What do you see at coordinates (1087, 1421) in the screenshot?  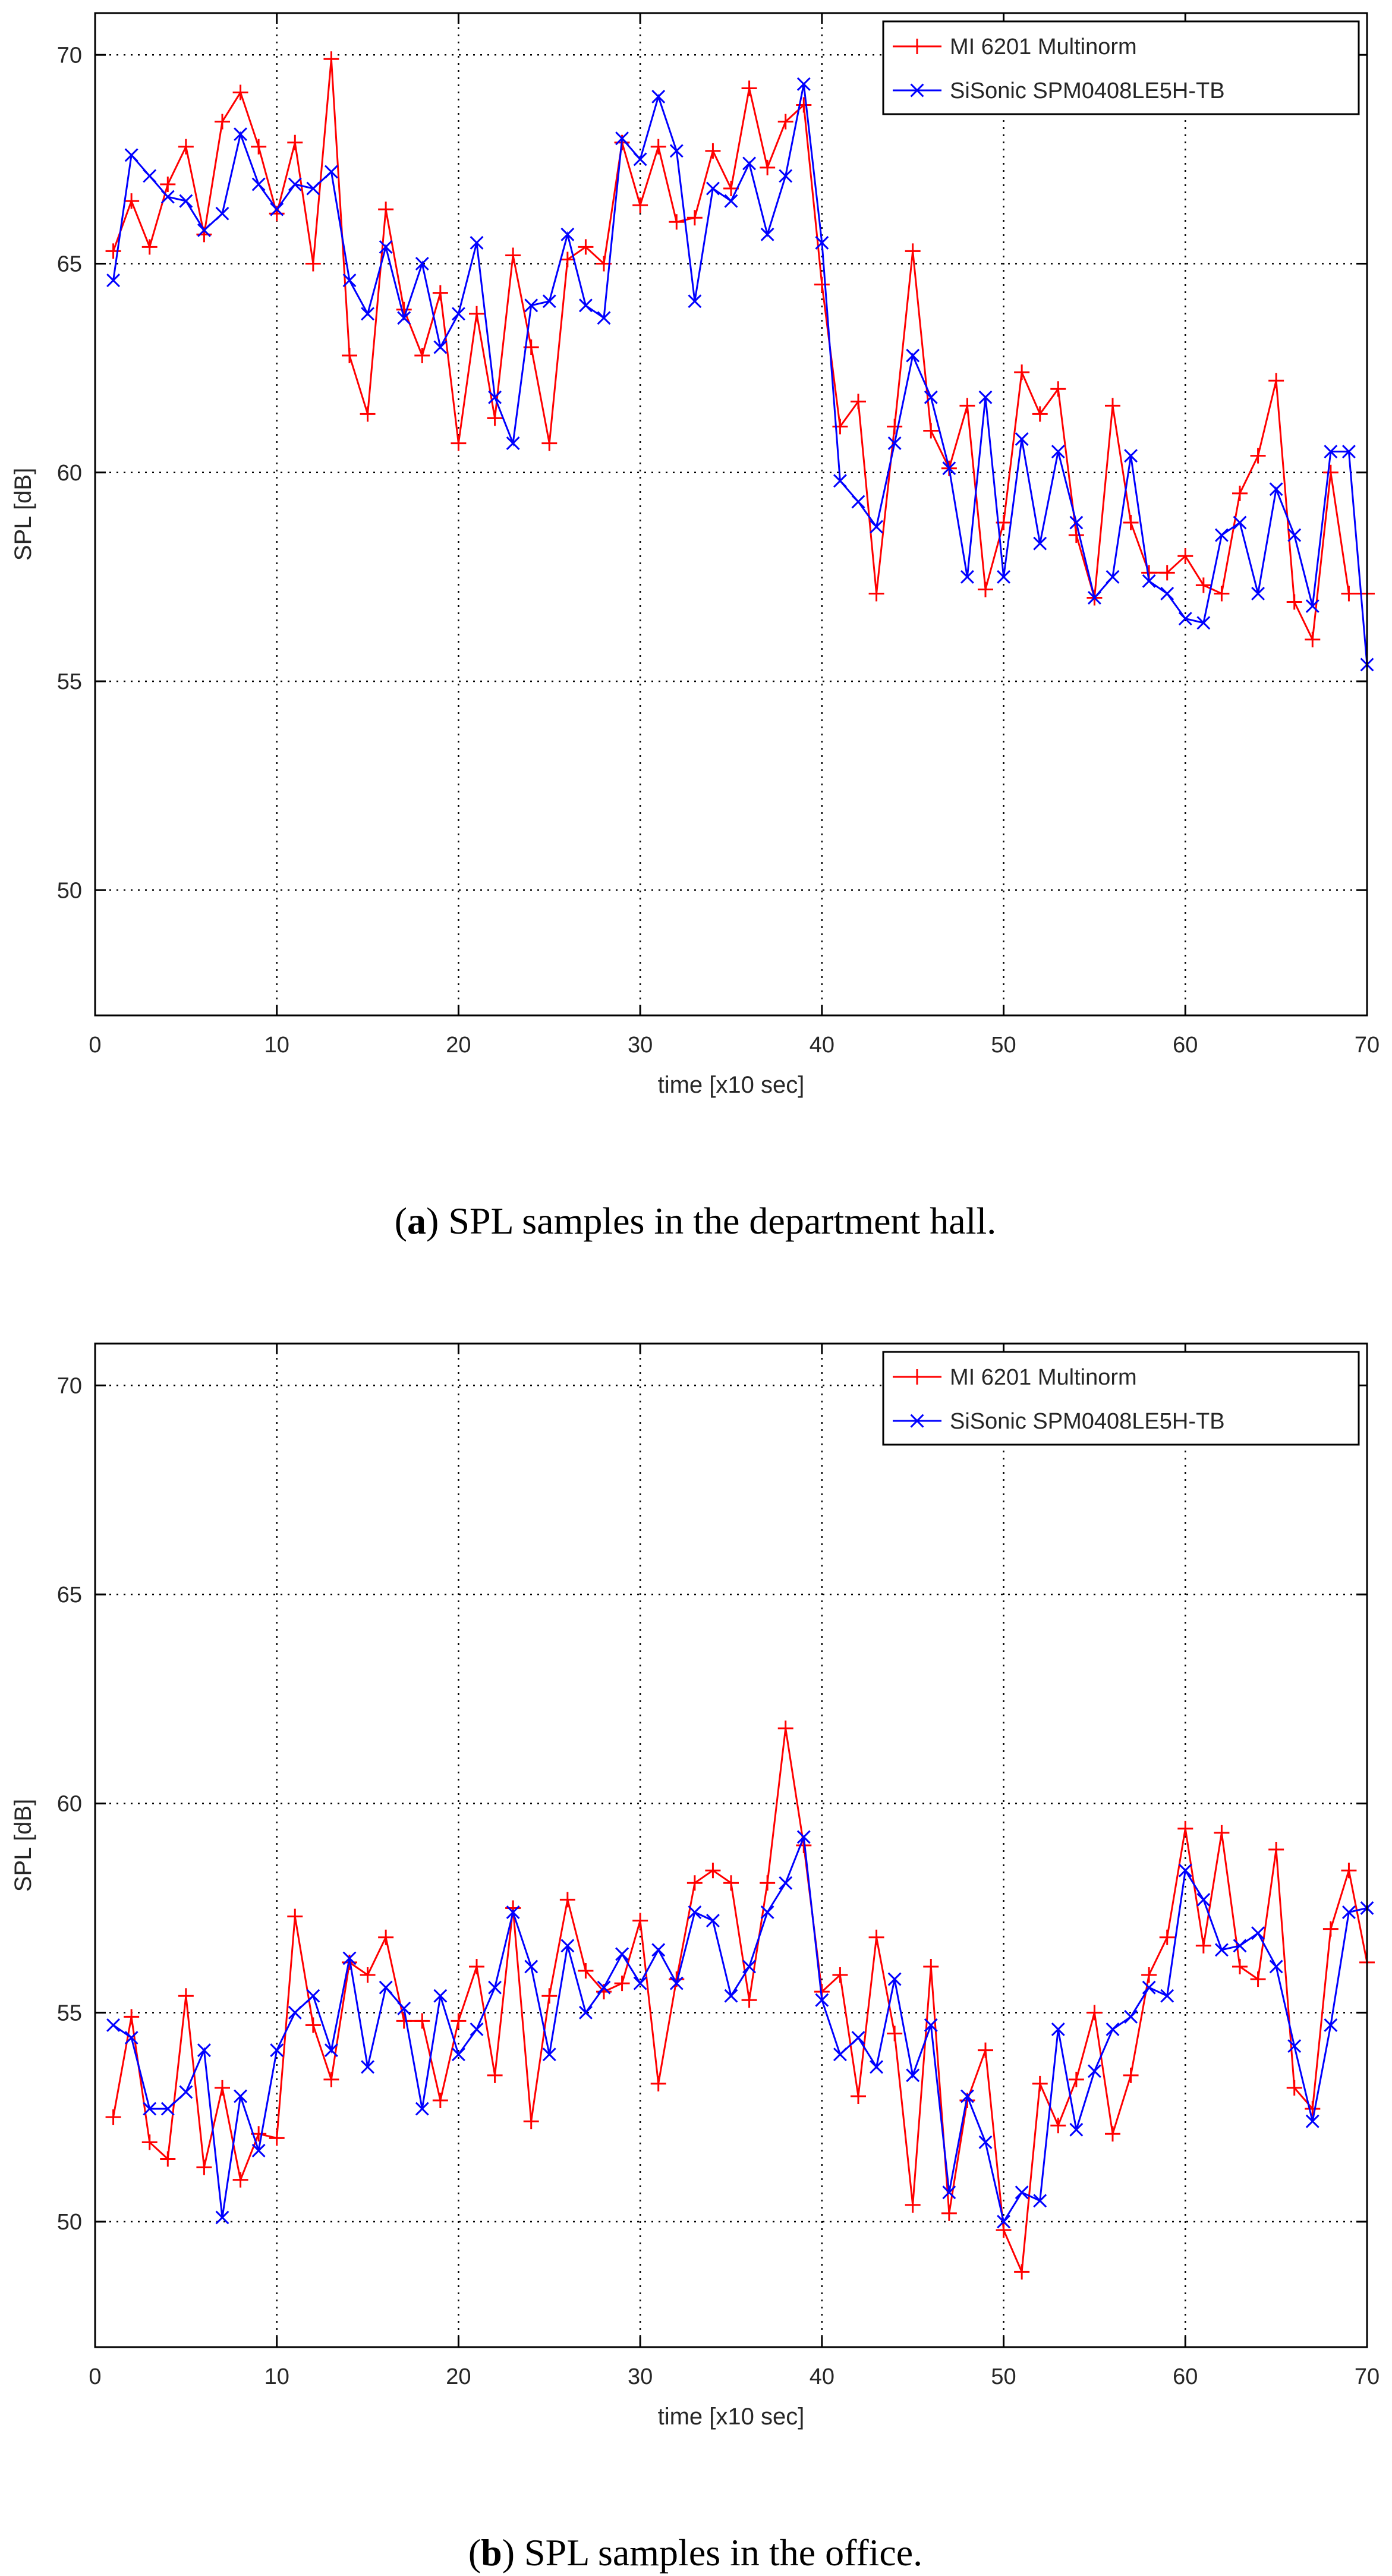 I see `legend-entry-label: SiSonic SPM0408LE5H-TB` at bounding box center [1087, 1421].